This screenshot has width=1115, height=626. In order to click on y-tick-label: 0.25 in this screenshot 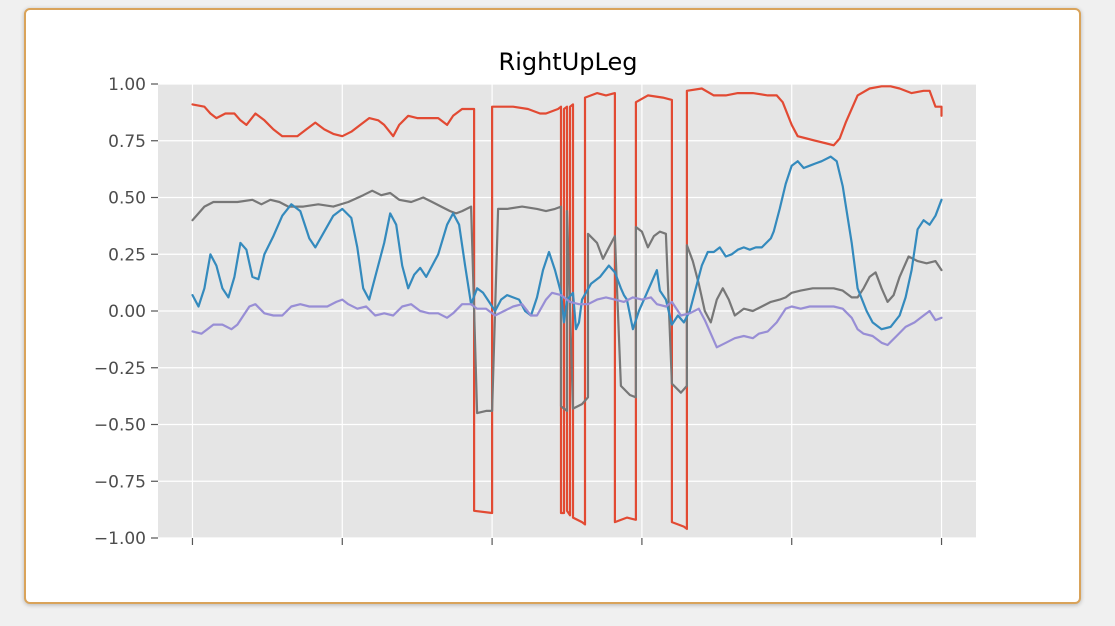, I will do `click(127, 255)`.